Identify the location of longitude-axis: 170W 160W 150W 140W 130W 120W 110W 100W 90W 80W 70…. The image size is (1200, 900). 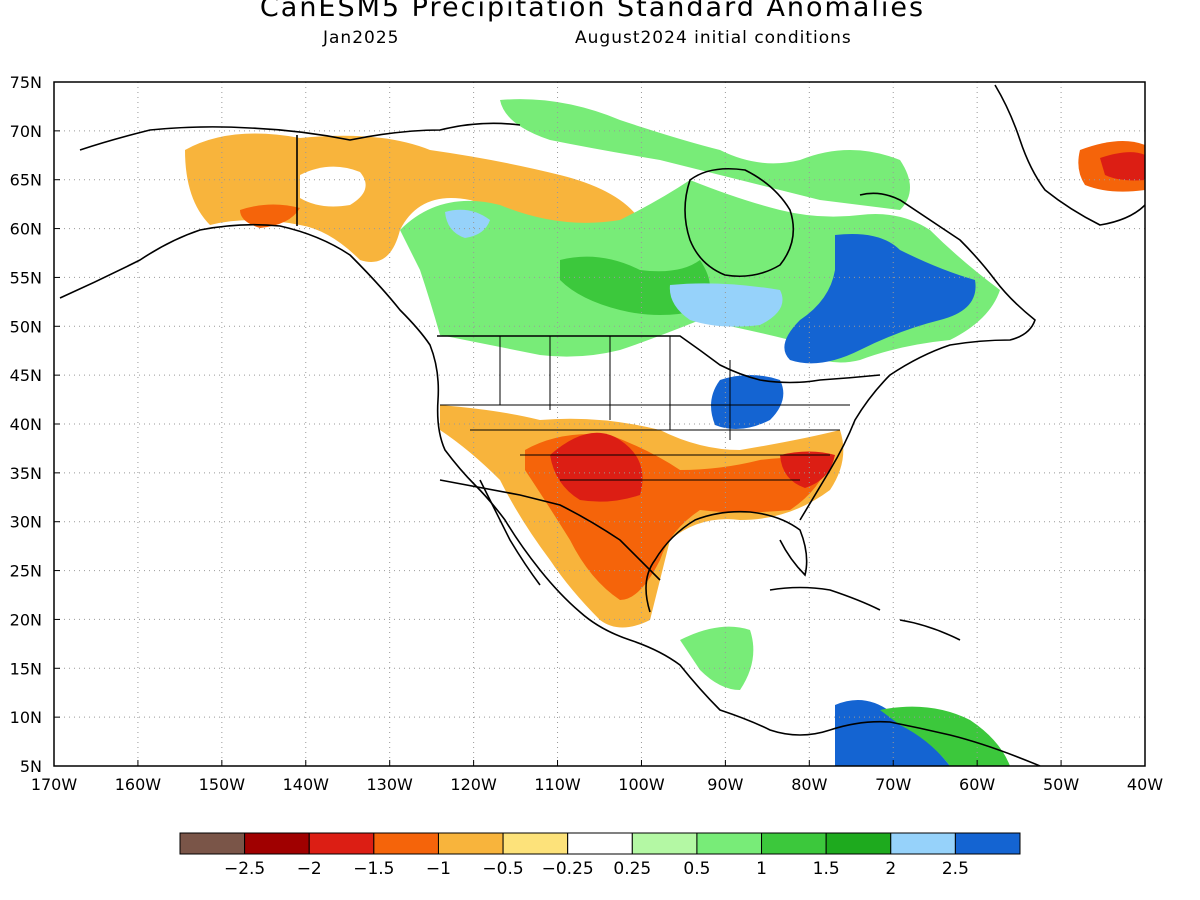
(597, 777).